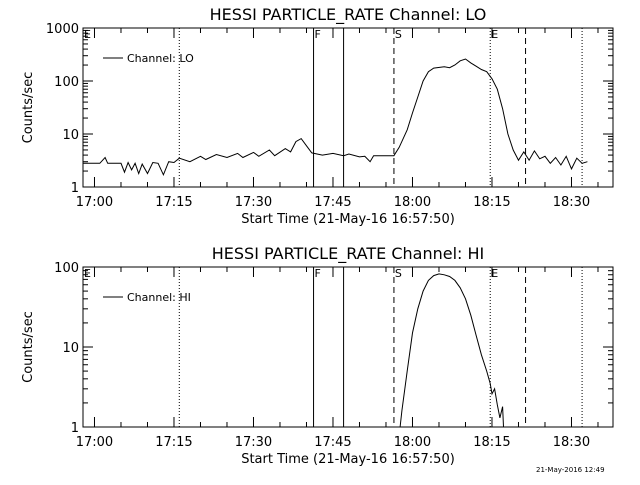 The height and width of the screenshot is (485, 640). I want to click on y-tick-label: 1000, so click(62, 29).